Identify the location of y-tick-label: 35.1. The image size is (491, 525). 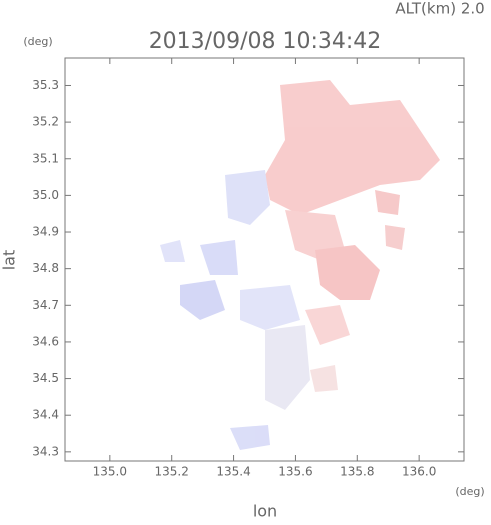
(45, 158).